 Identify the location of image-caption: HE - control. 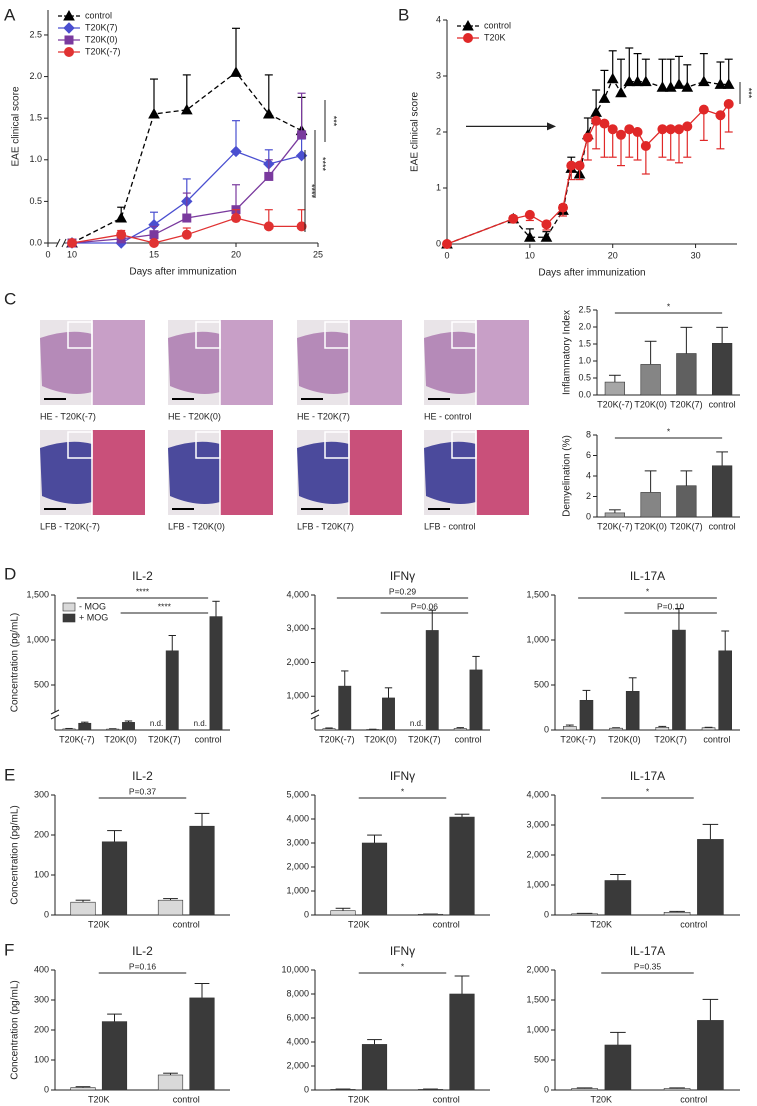
(448, 416).